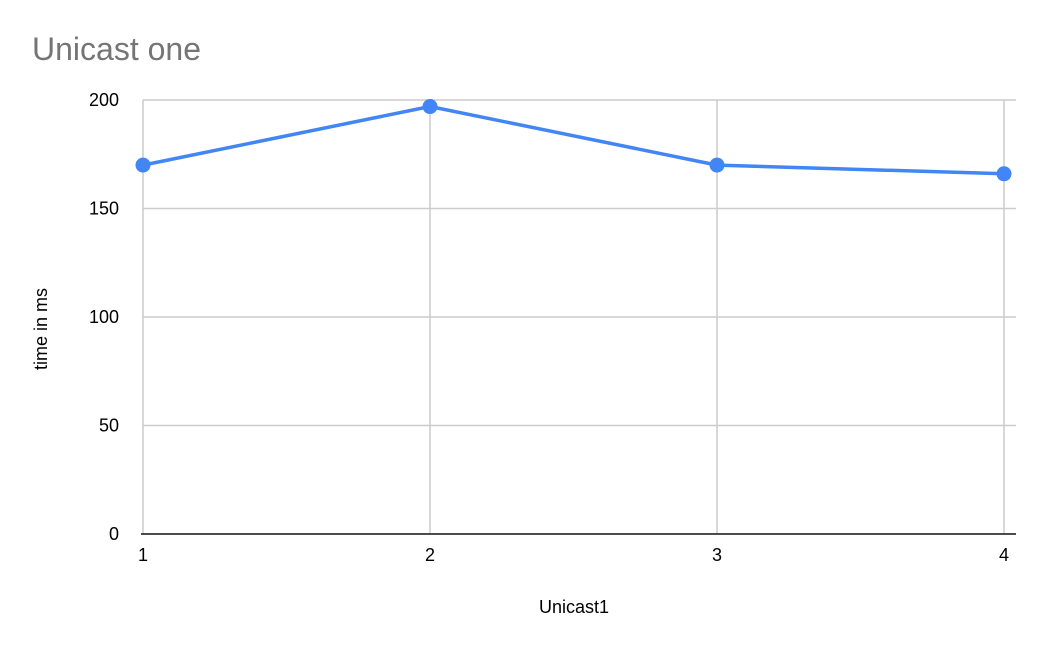 This screenshot has width=1049, height=651. I want to click on y-tick-label: 100, so click(104, 317).